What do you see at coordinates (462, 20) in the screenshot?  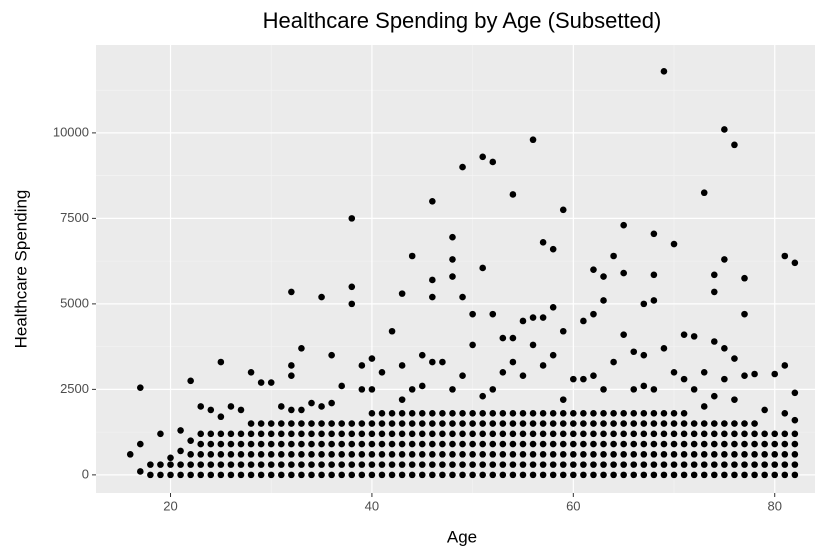 I see `chart-title: Healthcare Spending by Age (Subsetted)` at bounding box center [462, 20].